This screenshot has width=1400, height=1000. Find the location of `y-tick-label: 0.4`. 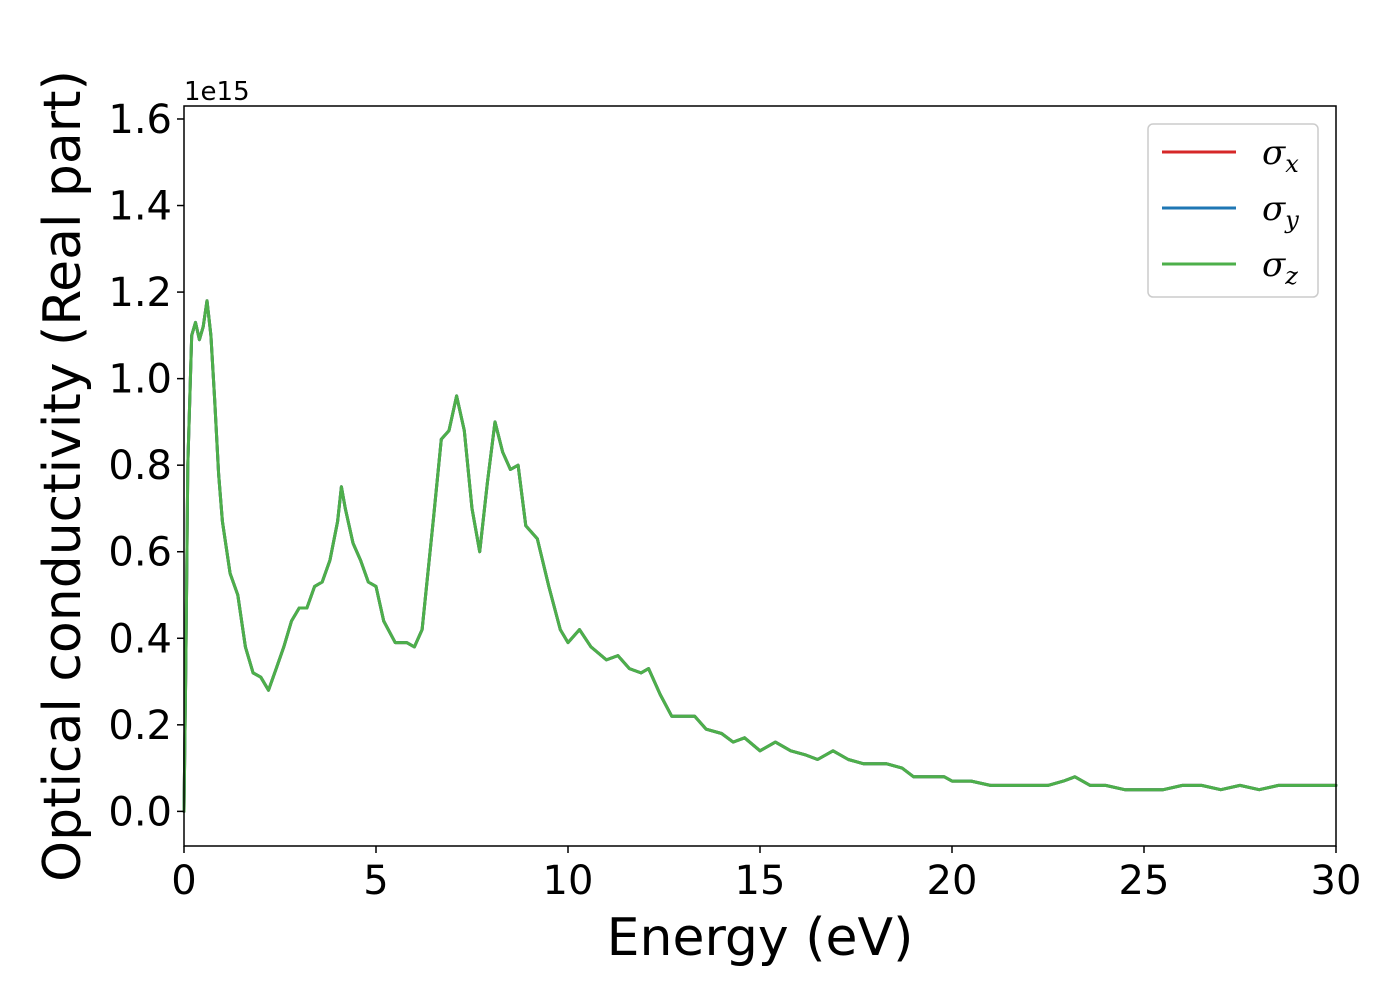

y-tick-label: 0.4 is located at coordinates (140, 639).